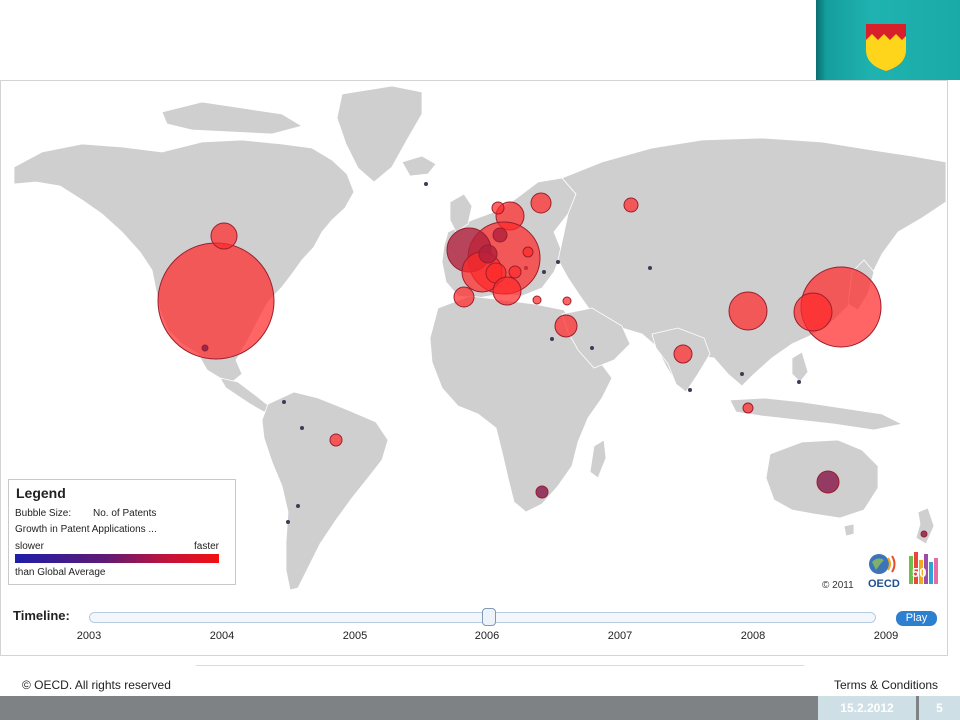 This screenshot has height=720, width=960. What do you see at coordinates (867, 708) in the screenshot?
I see `slide-date: 15.2.2012` at bounding box center [867, 708].